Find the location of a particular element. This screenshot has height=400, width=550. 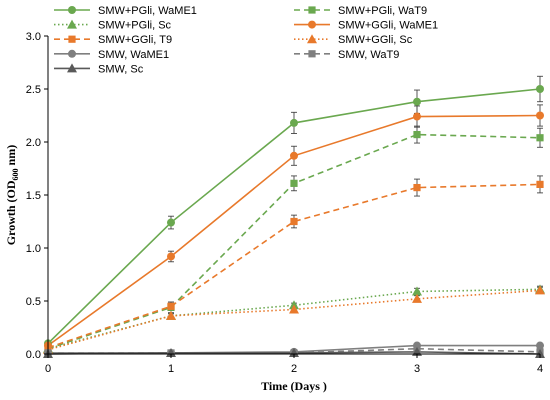

y-tick-label: 2.5 is located at coordinates (33, 90).